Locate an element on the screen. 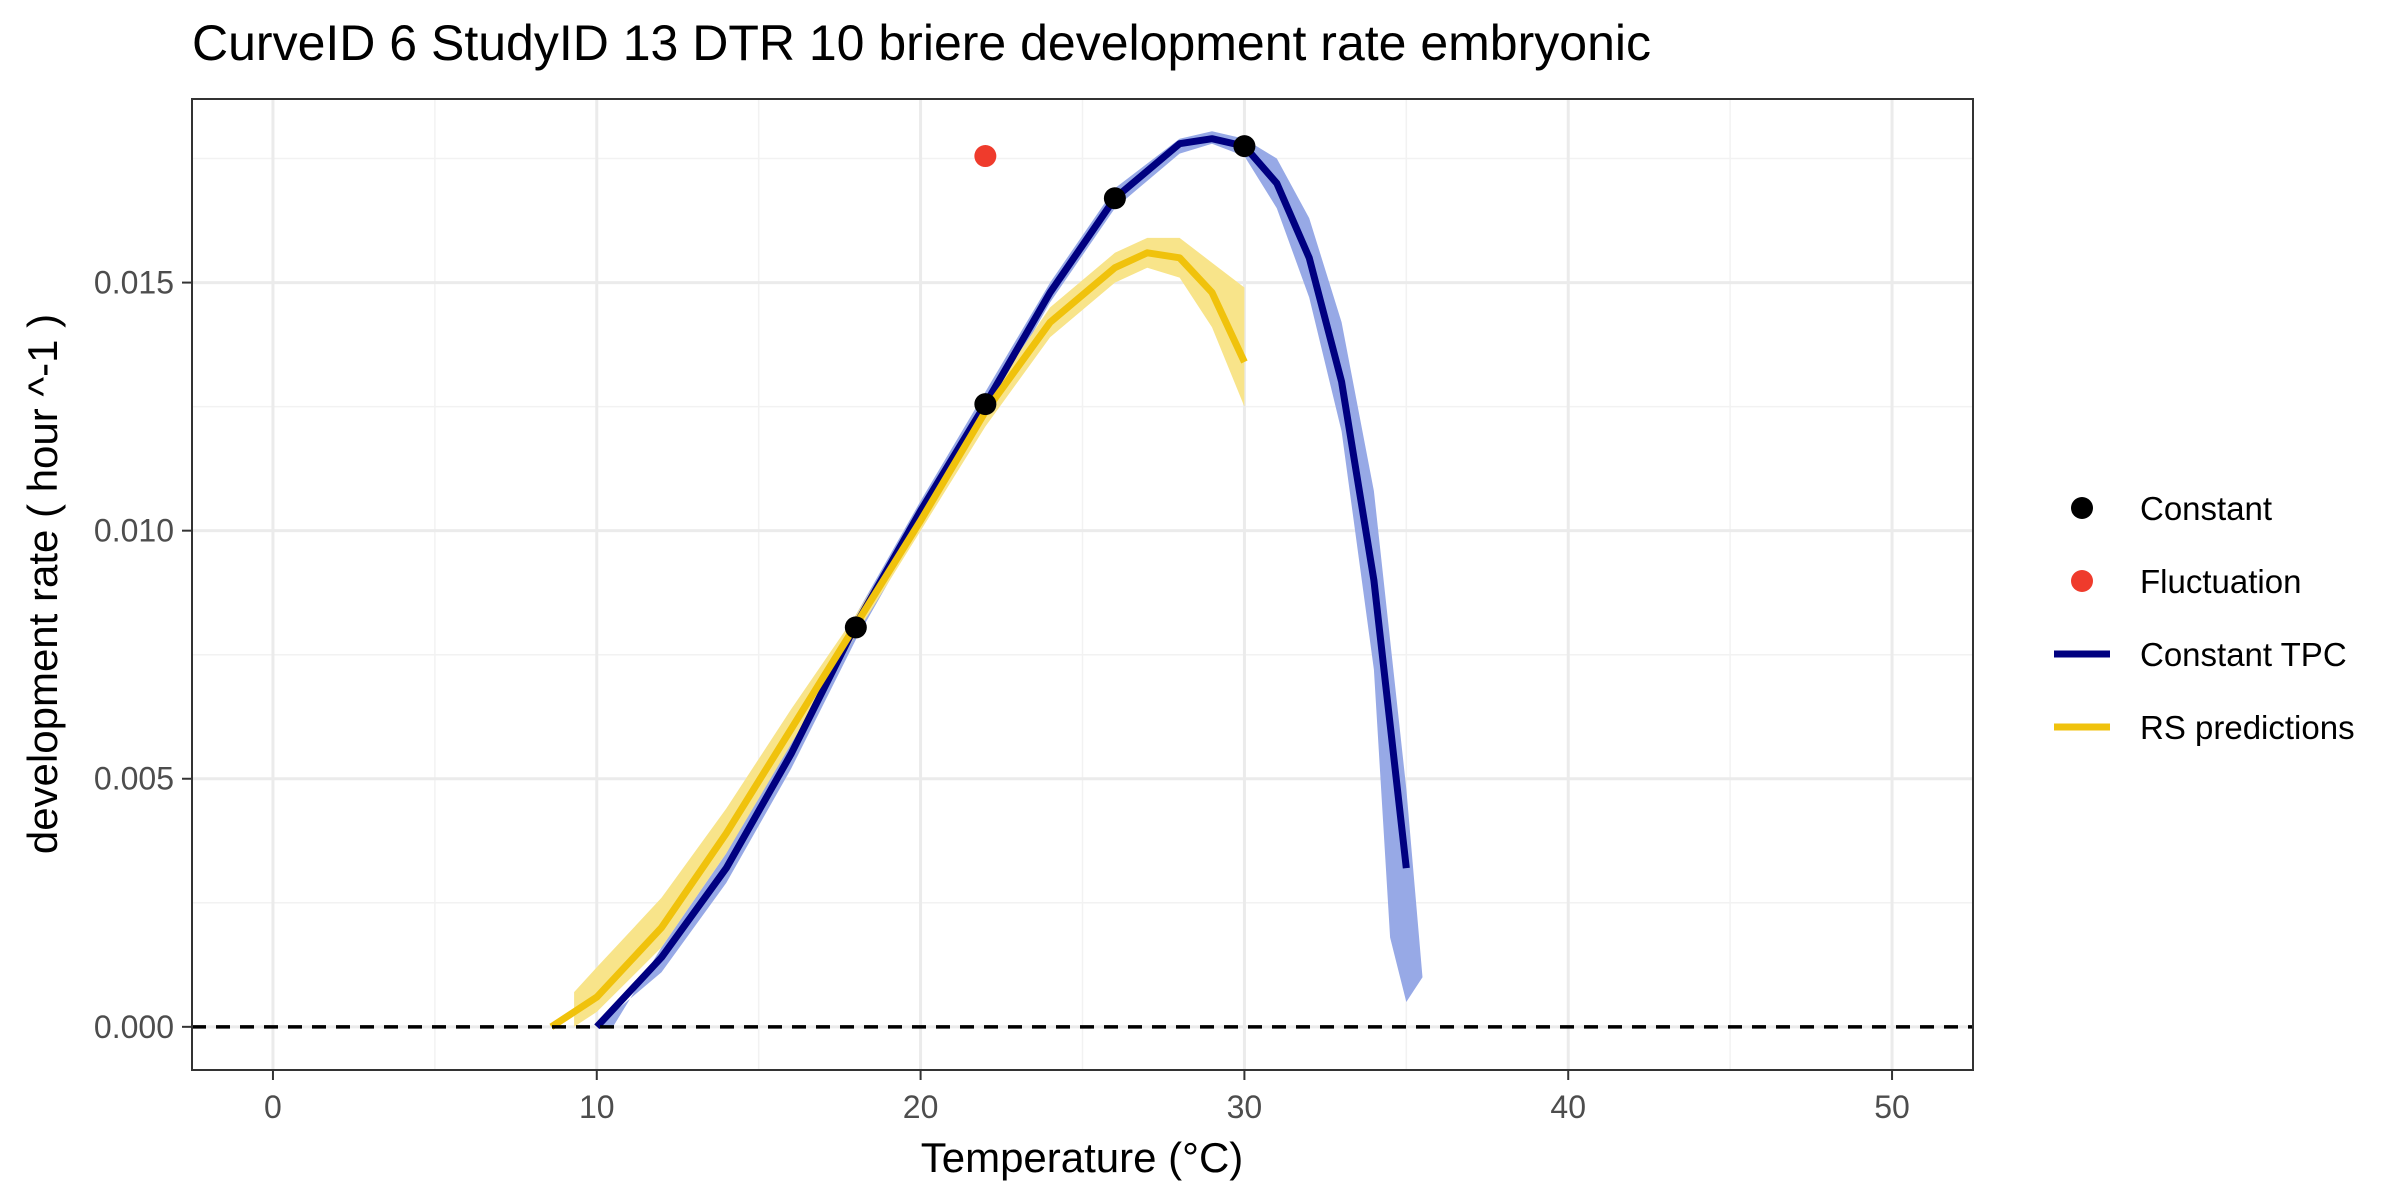  point-fluctuation is located at coordinates (985, 156).